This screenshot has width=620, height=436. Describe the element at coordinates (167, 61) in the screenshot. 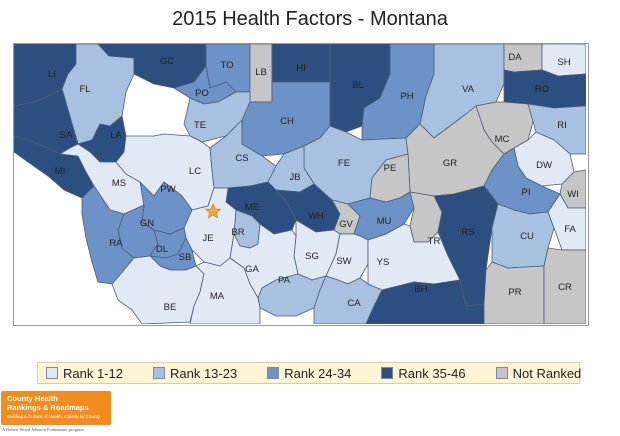

I see `county-label-gc: GC` at that location.